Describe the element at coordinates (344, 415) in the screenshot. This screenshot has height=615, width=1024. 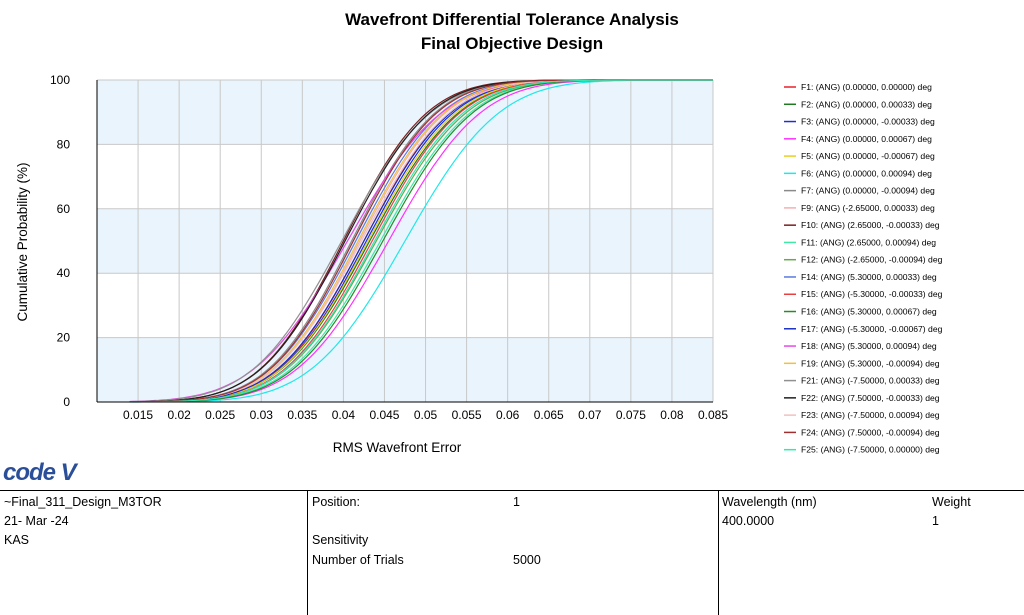
I see `x-tick-label: 0.04` at that location.